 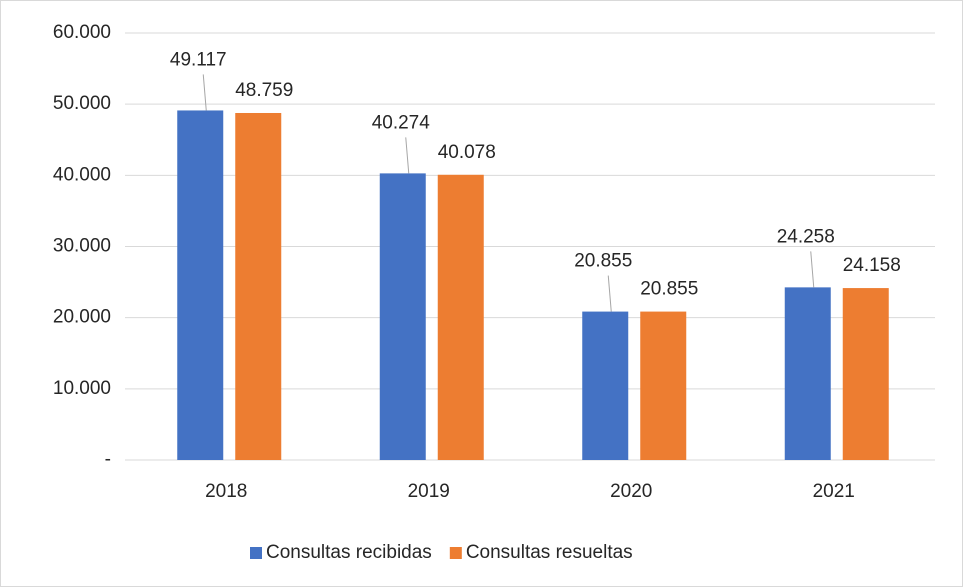 I want to click on data-label: 40.274, so click(x=401, y=122).